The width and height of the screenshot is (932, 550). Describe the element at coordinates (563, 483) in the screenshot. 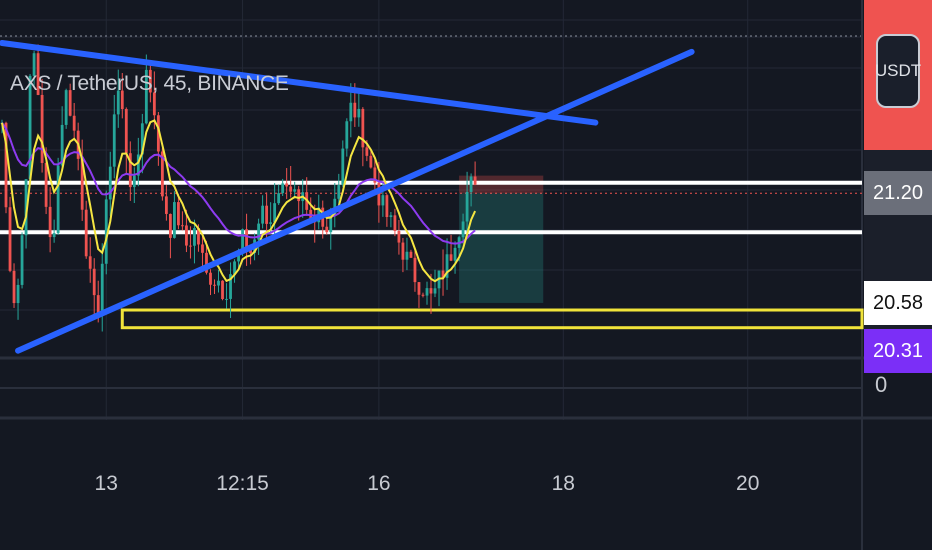

I see `time-tick-3: 18` at that location.